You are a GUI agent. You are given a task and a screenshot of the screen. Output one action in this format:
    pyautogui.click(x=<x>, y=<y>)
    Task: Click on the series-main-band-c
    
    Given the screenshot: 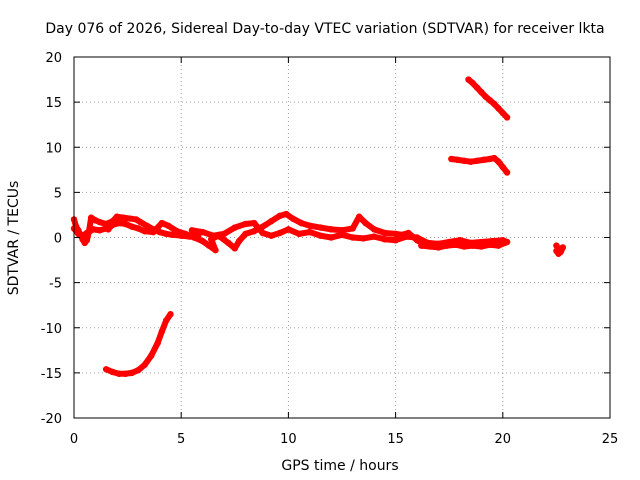 What is the action you would take?
    pyautogui.click(x=266, y=231)
    